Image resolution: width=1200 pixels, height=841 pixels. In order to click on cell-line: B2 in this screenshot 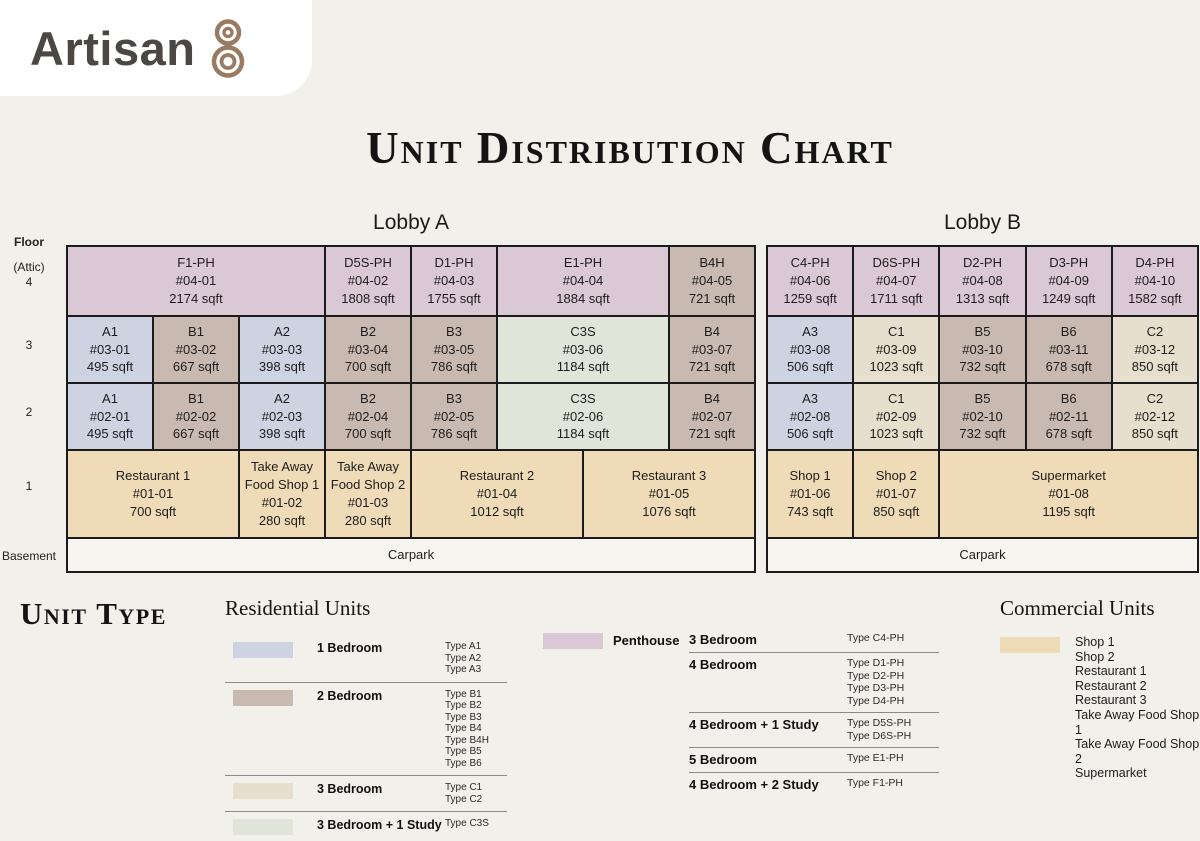, I will do `click(368, 331)`.